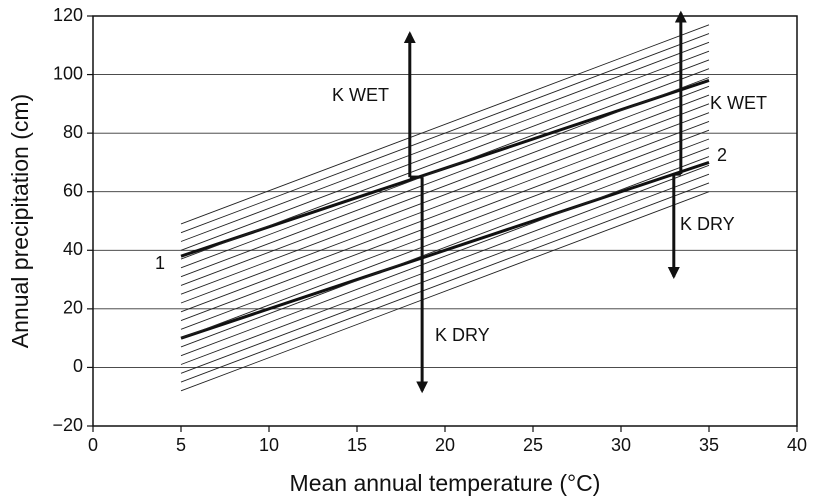  What do you see at coordinates (181, 445) in the screenshot?
I see `x-tick-label: 5` at bounding box center [181, 445].